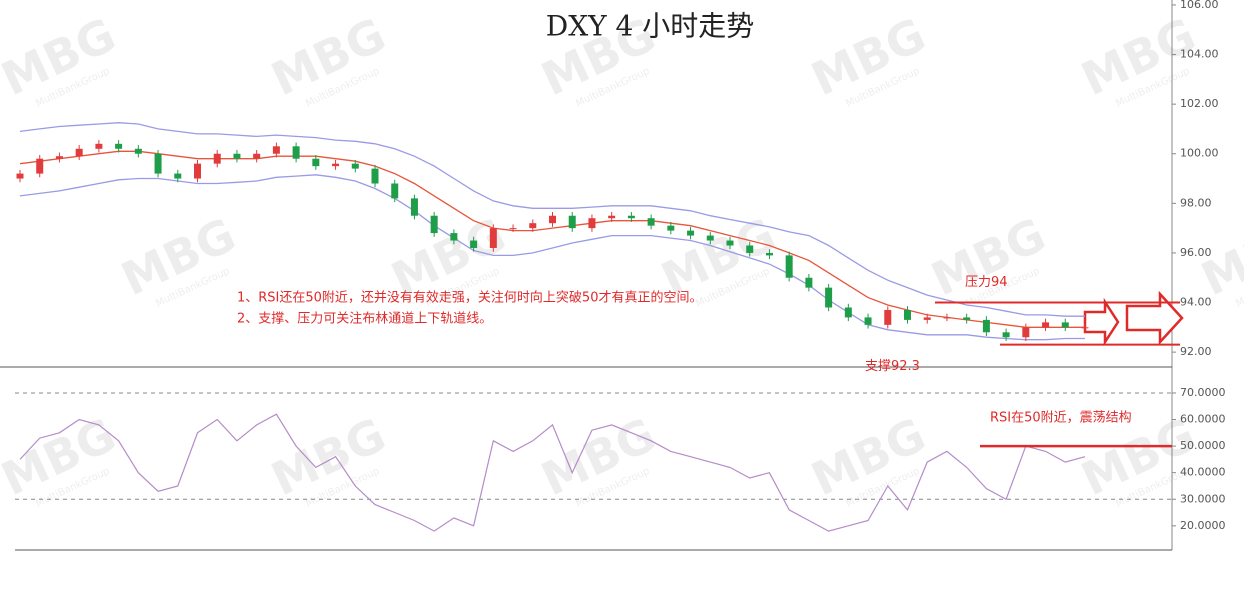 The width and height of the screenshot is (1244, 590). Describe the element at coordinates (1199, 103) in the screenshot. I see `y-tick-label: 102.00` at that location.